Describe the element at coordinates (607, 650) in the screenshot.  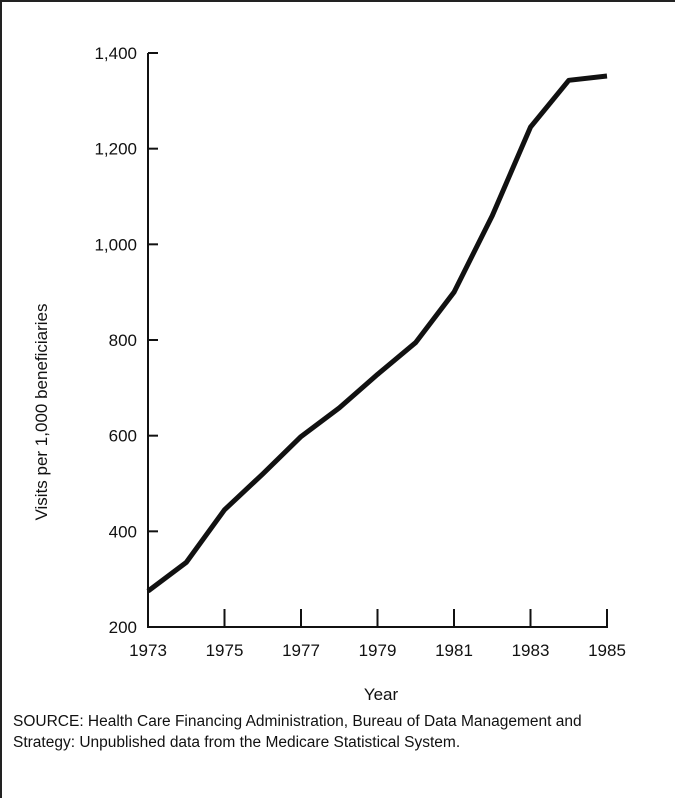
I see `x-tick-label: 1985` at that location.